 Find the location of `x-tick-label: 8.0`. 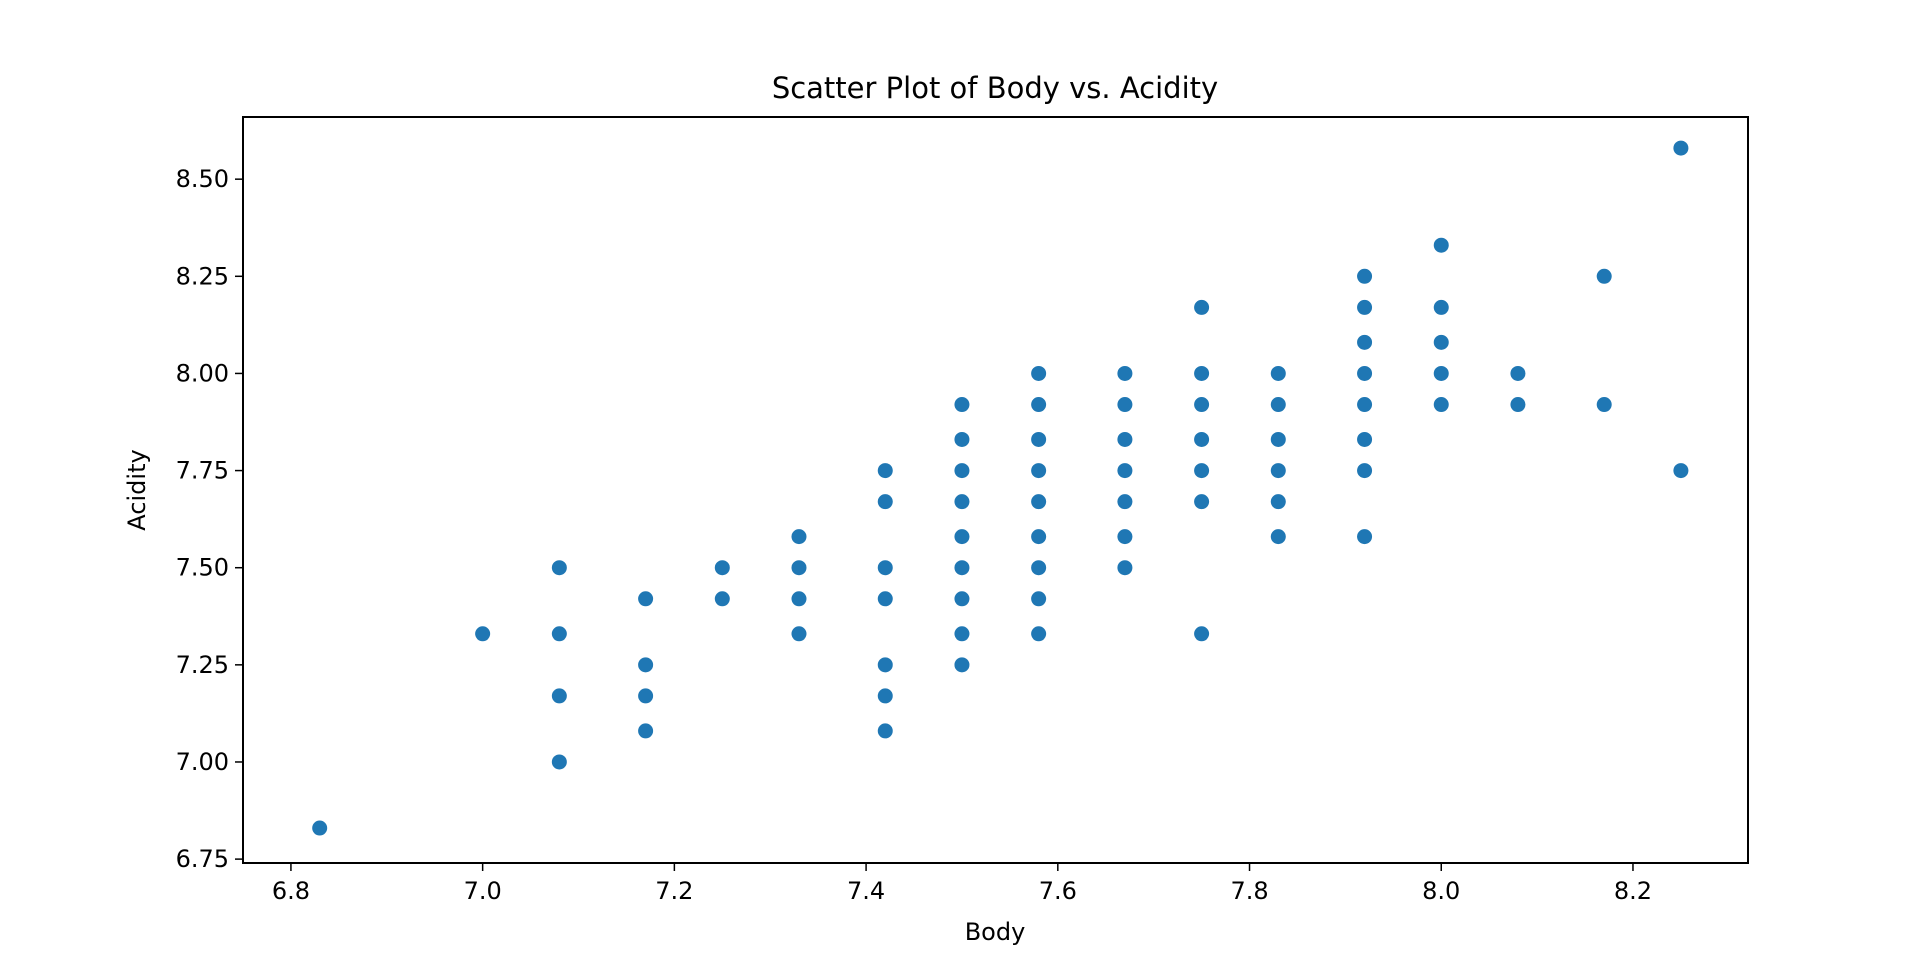

x-tick-label: 8.0 is located at coordinates (1441, 891).